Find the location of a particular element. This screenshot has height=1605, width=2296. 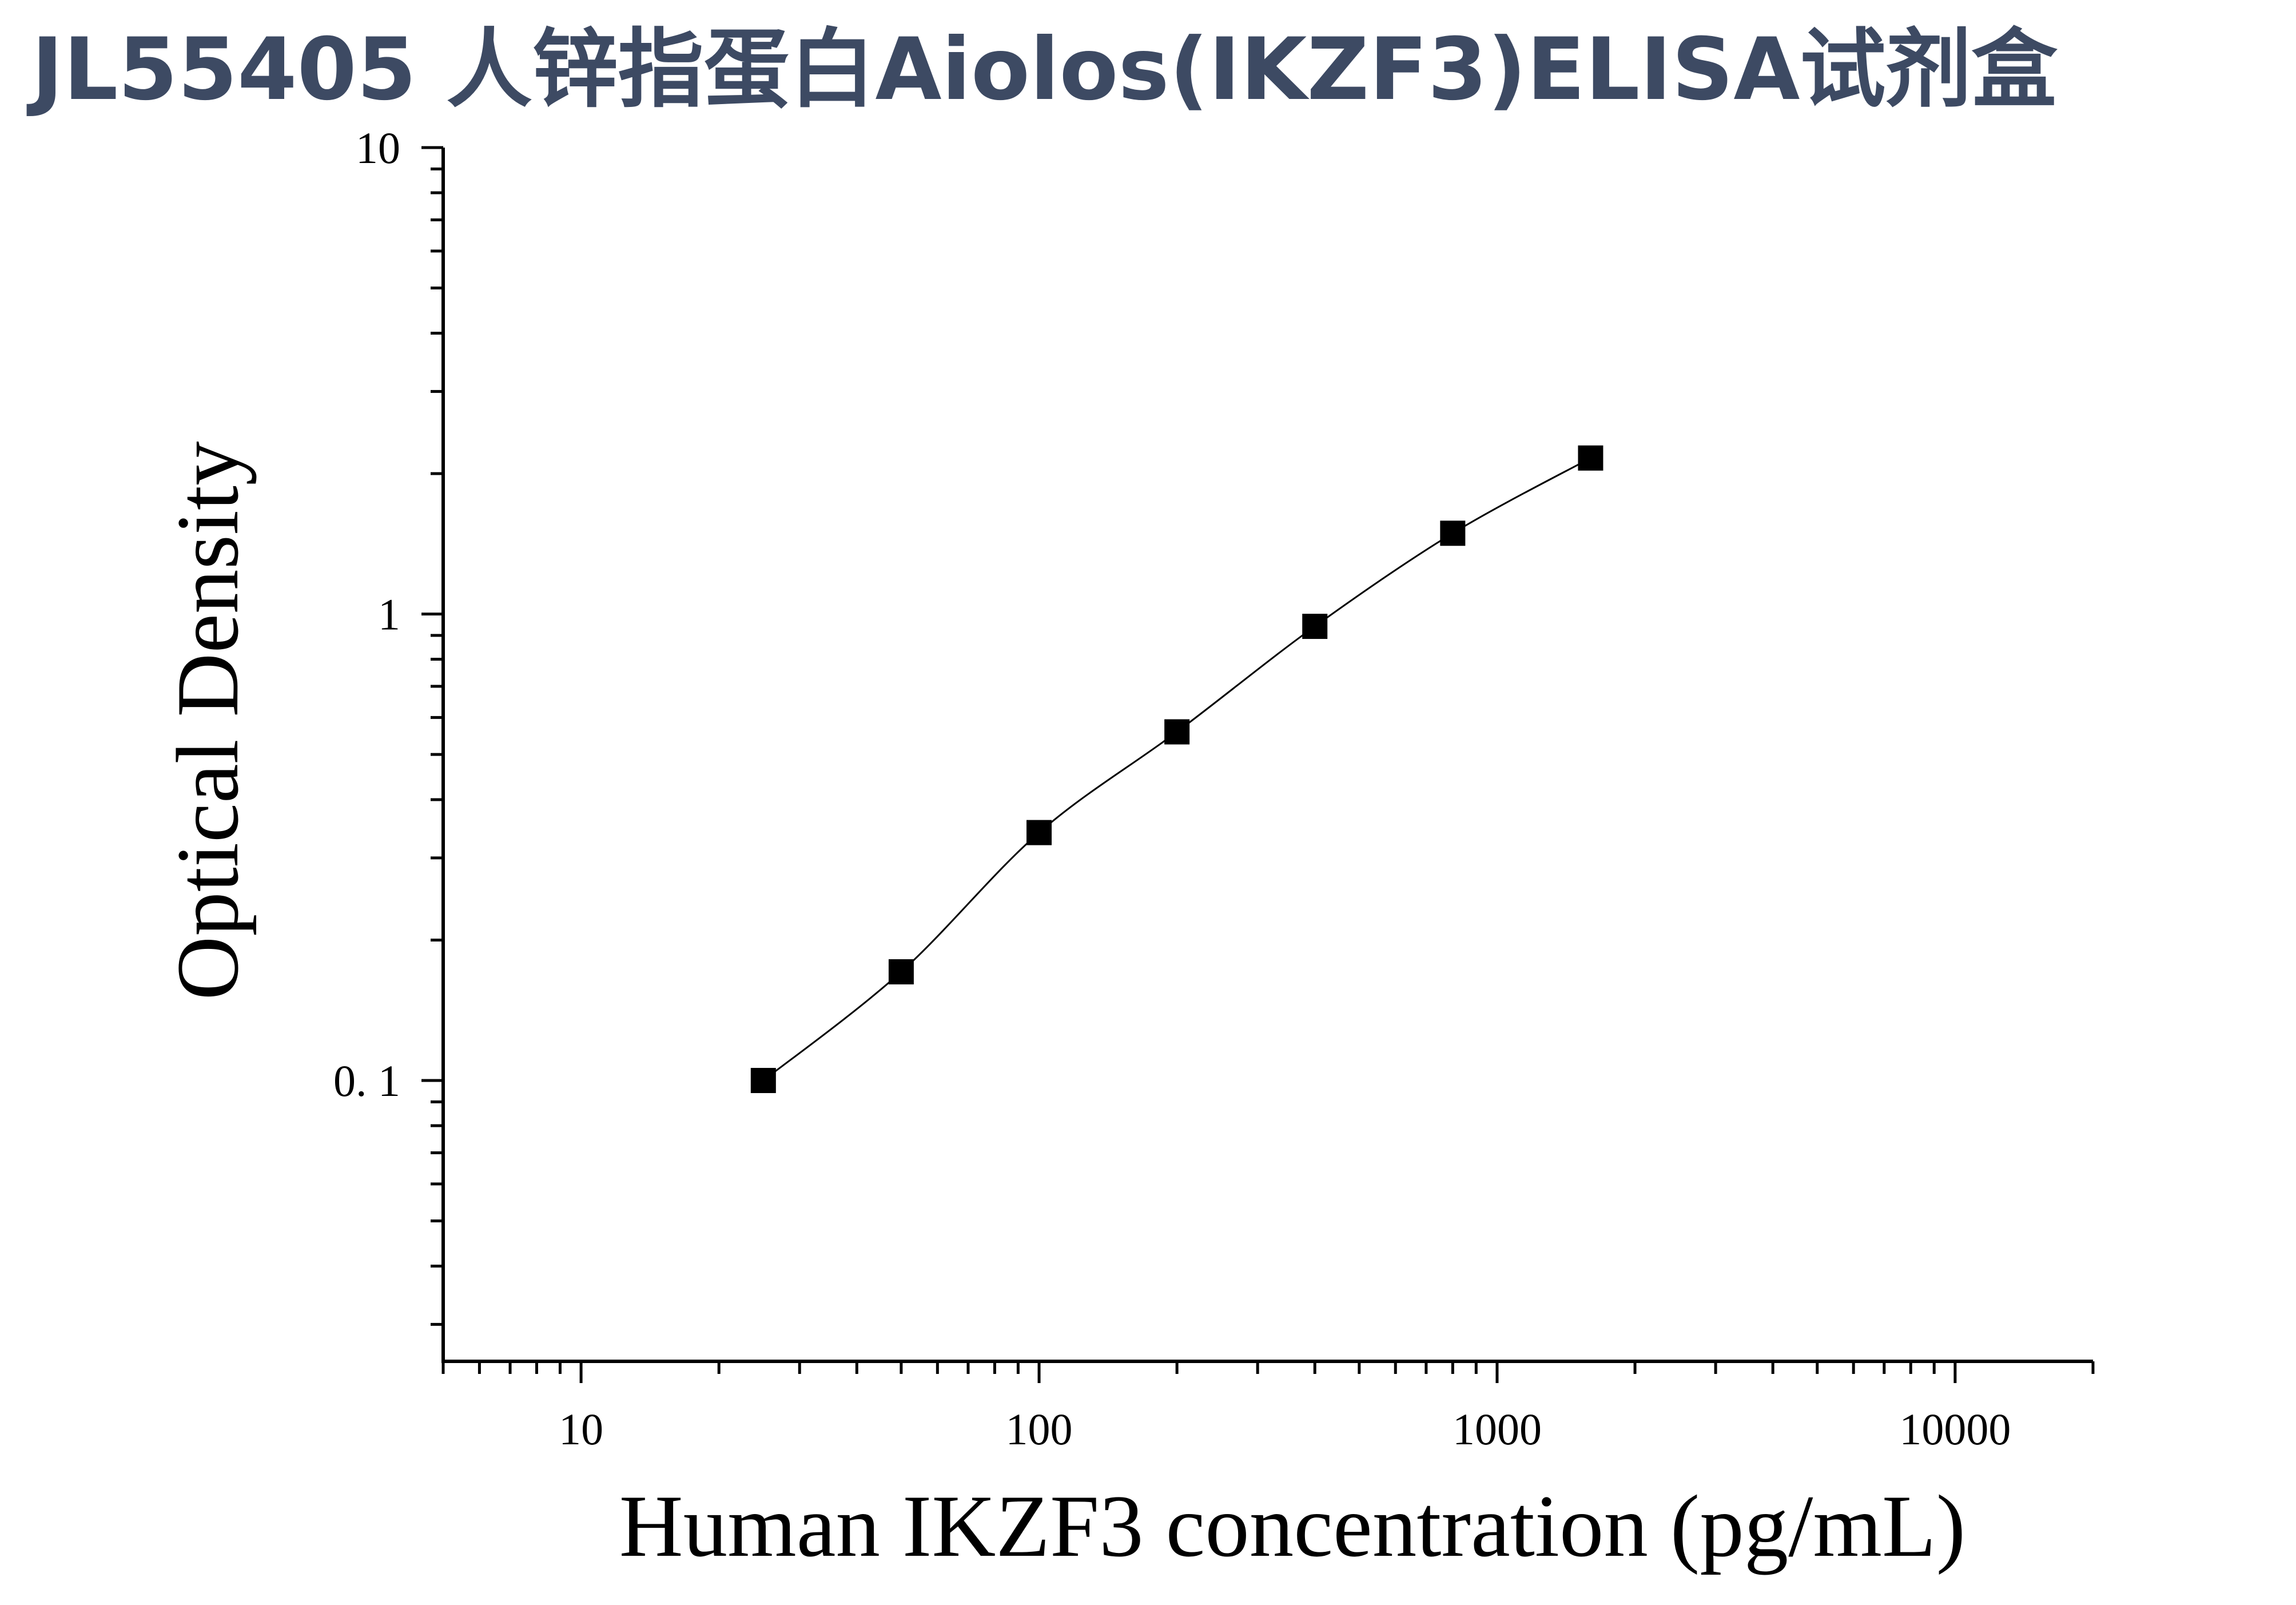

x-axis-label: Human IKZF3 concentration (pg/mL) is located at coordinates (1292, 1526).